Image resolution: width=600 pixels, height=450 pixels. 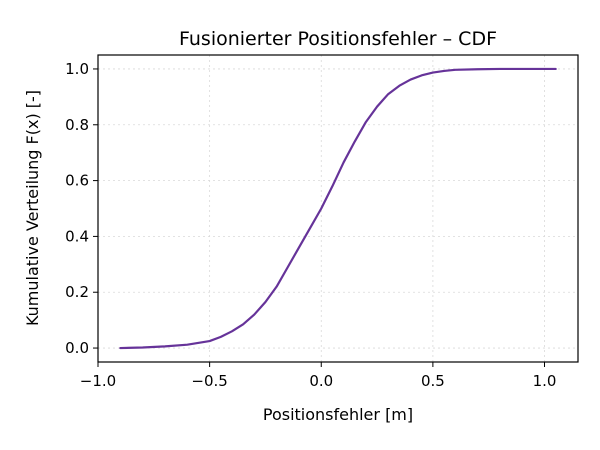 I want to click on x-tick-label: 1.0, so click(x=545, y=381).